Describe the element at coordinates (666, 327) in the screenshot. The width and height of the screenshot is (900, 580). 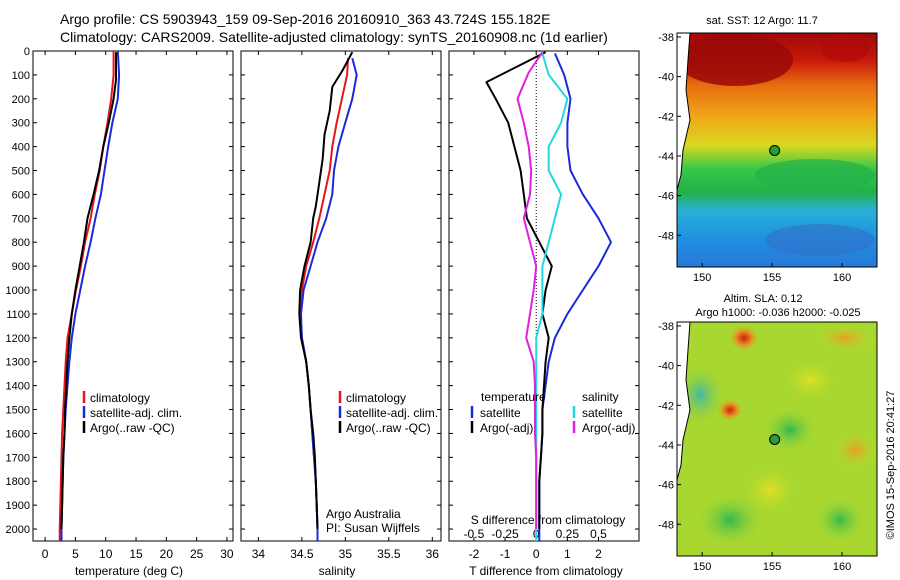
I see `lat-tick-label: -38` at that location.